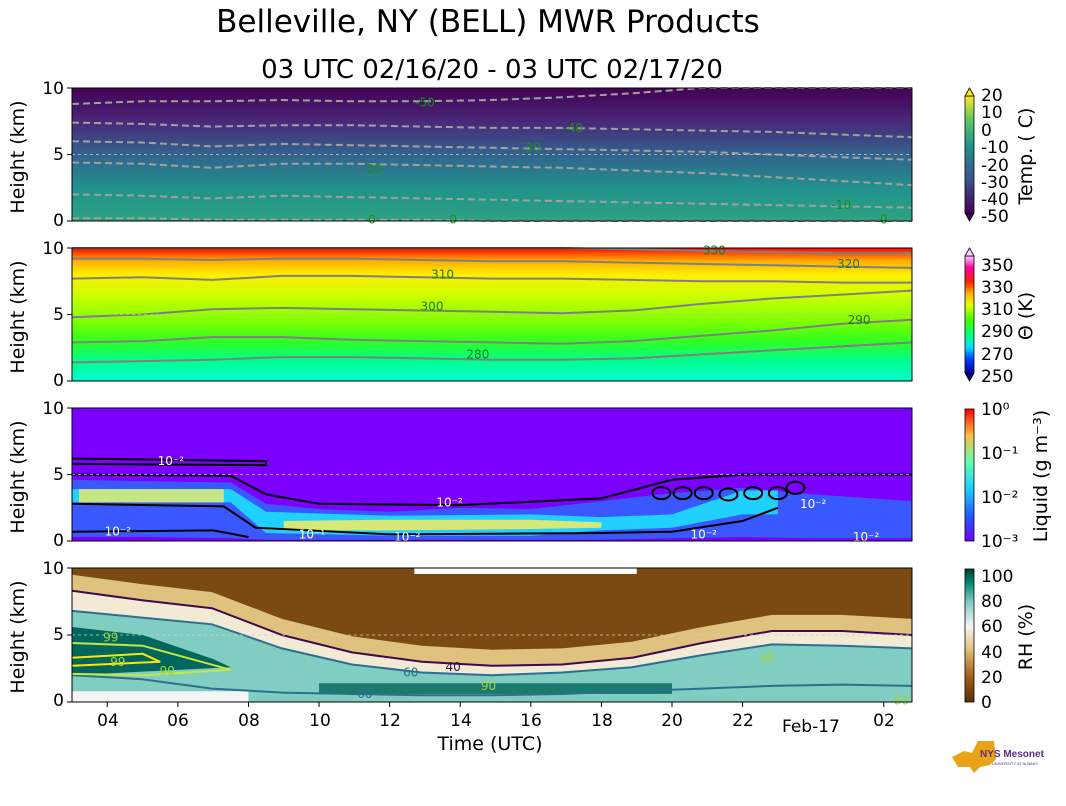 The image size is (1066, 806). Describe the element at coordinates (58, 635) in the screenshot. I see `rh-ytick: 5` at that location.